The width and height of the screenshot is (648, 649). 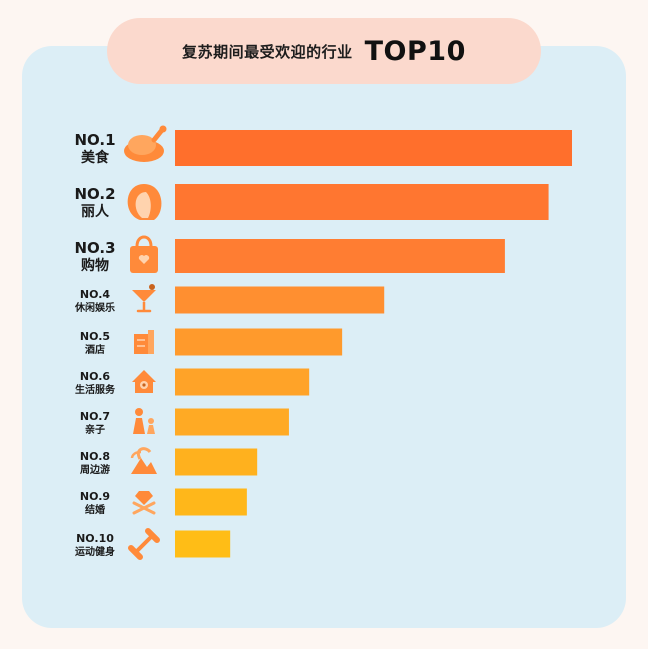 I want to click on dumbbell-icon, so click(x=144, y=544).